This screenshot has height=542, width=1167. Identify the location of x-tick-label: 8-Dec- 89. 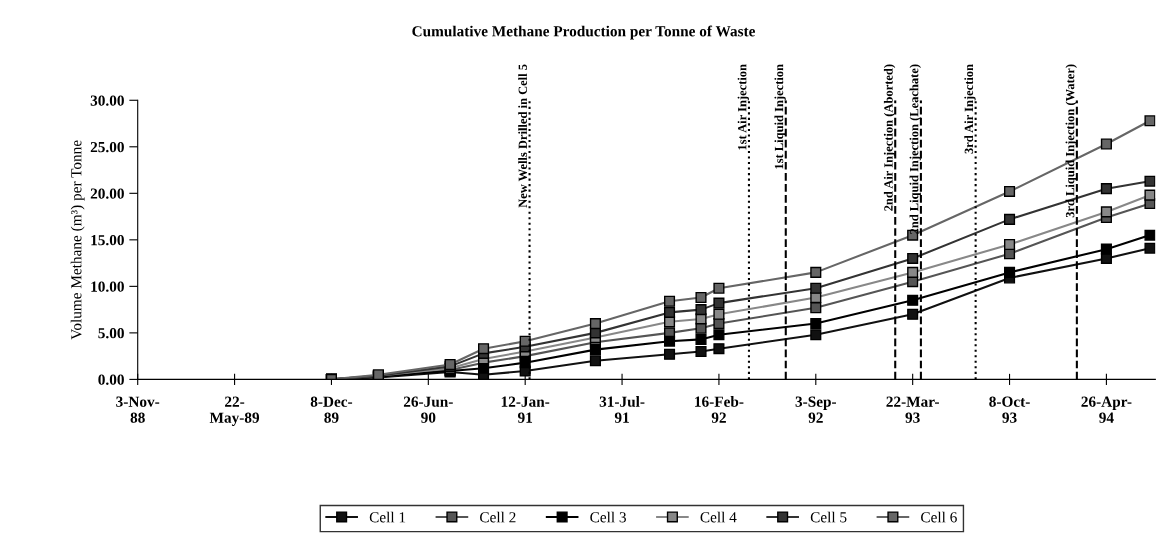
(331, 409).